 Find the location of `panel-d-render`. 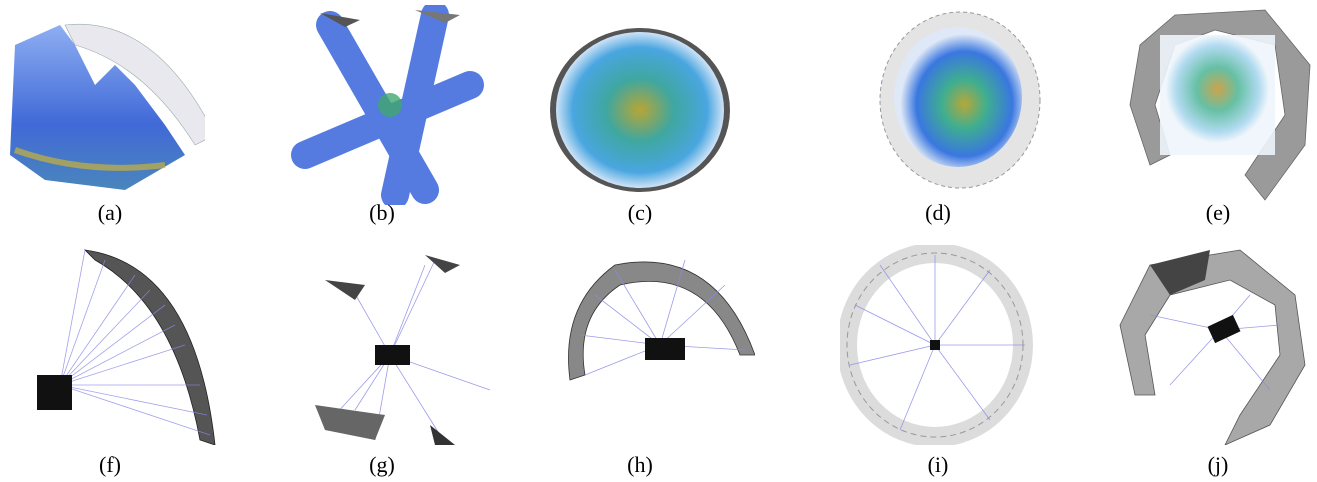

panel-d-render is located at coordinates (960, 100).